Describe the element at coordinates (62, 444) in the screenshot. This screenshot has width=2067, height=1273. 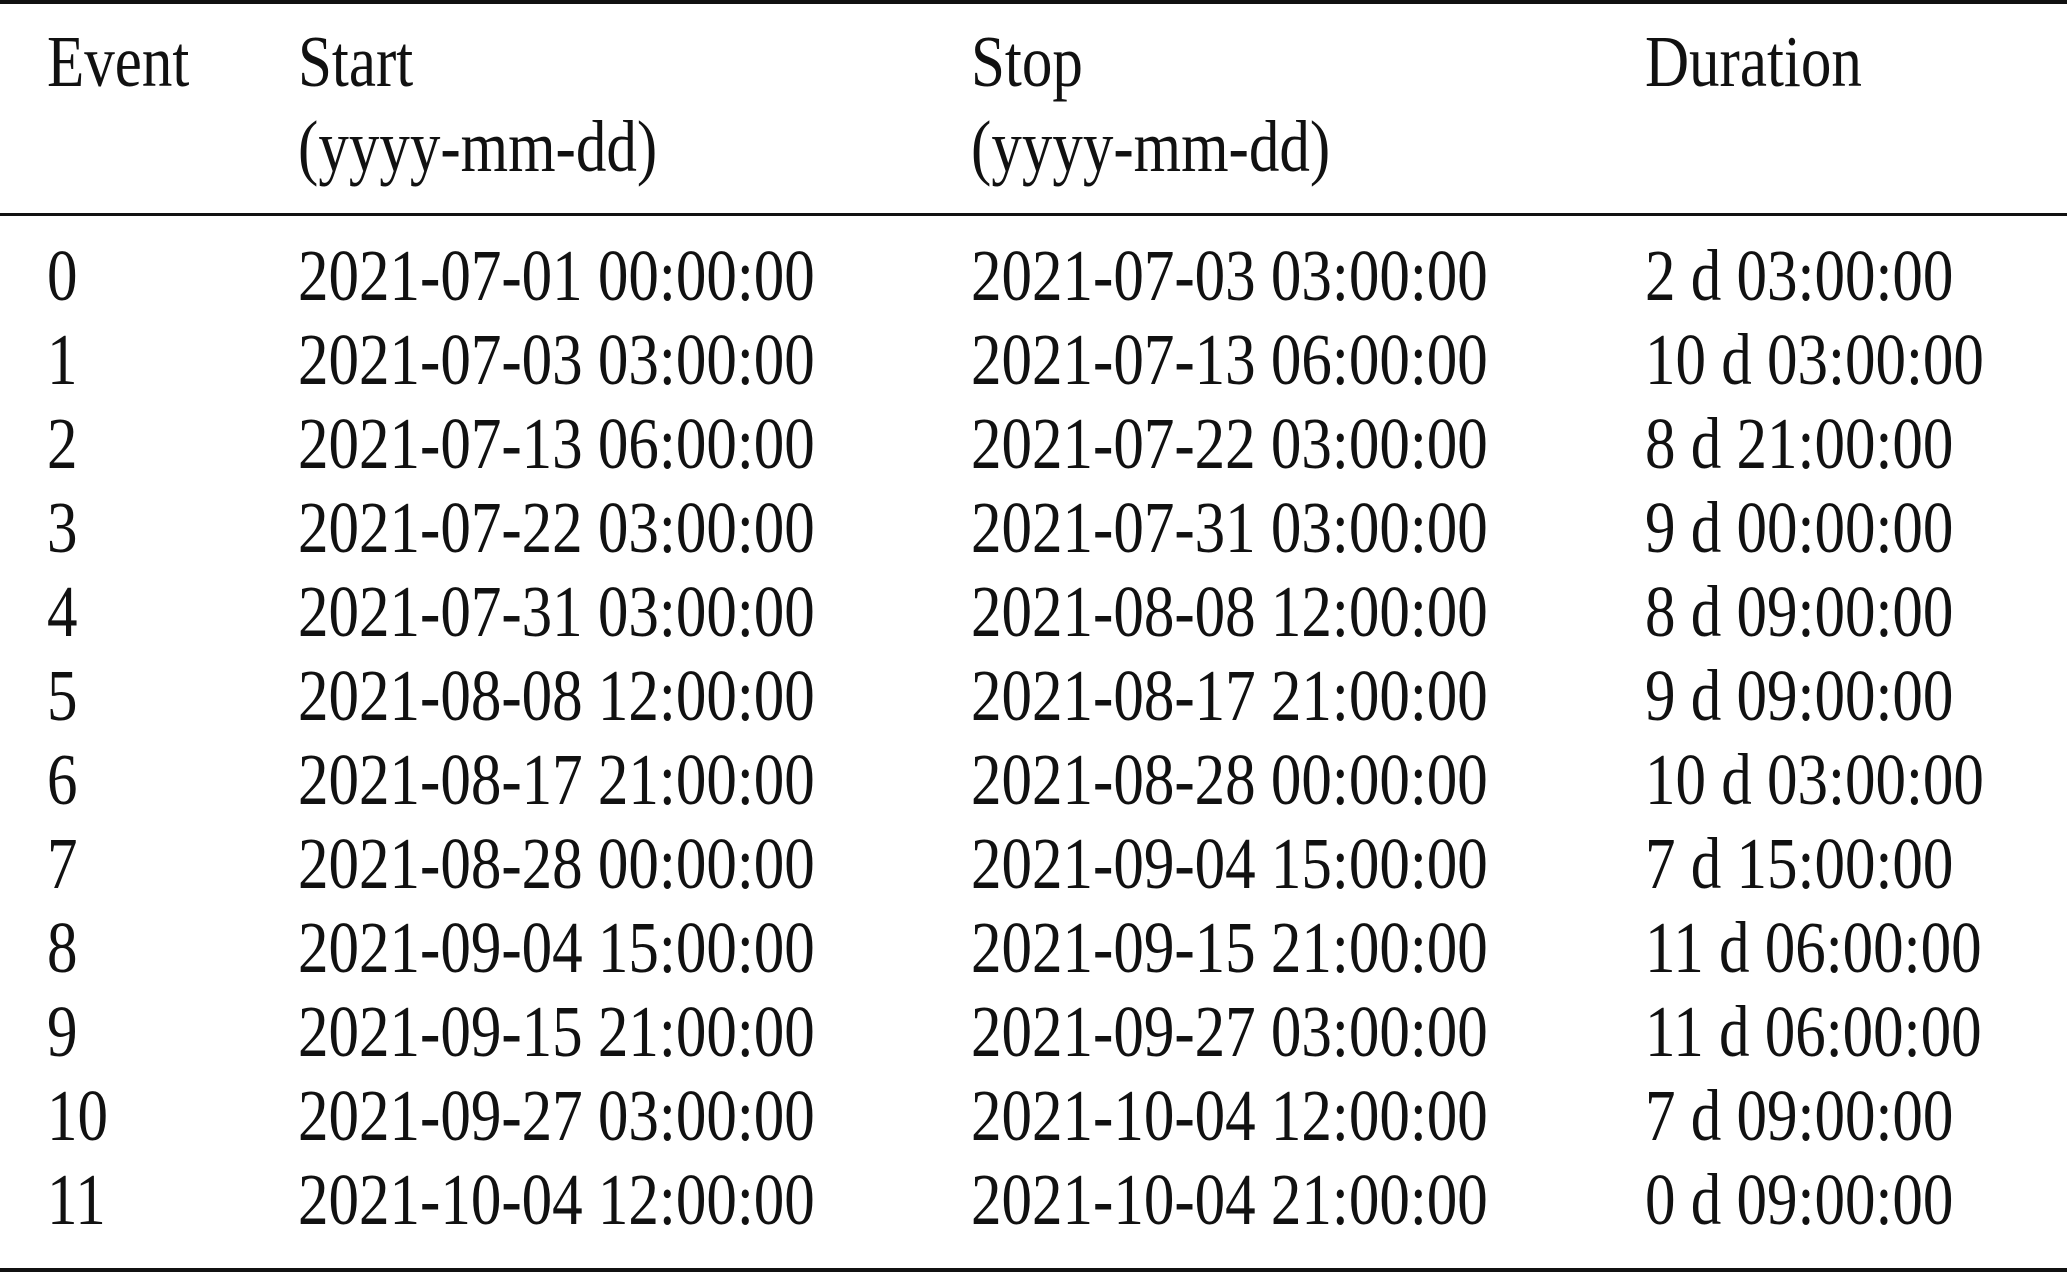
I see `cell-text: 2` at that location.